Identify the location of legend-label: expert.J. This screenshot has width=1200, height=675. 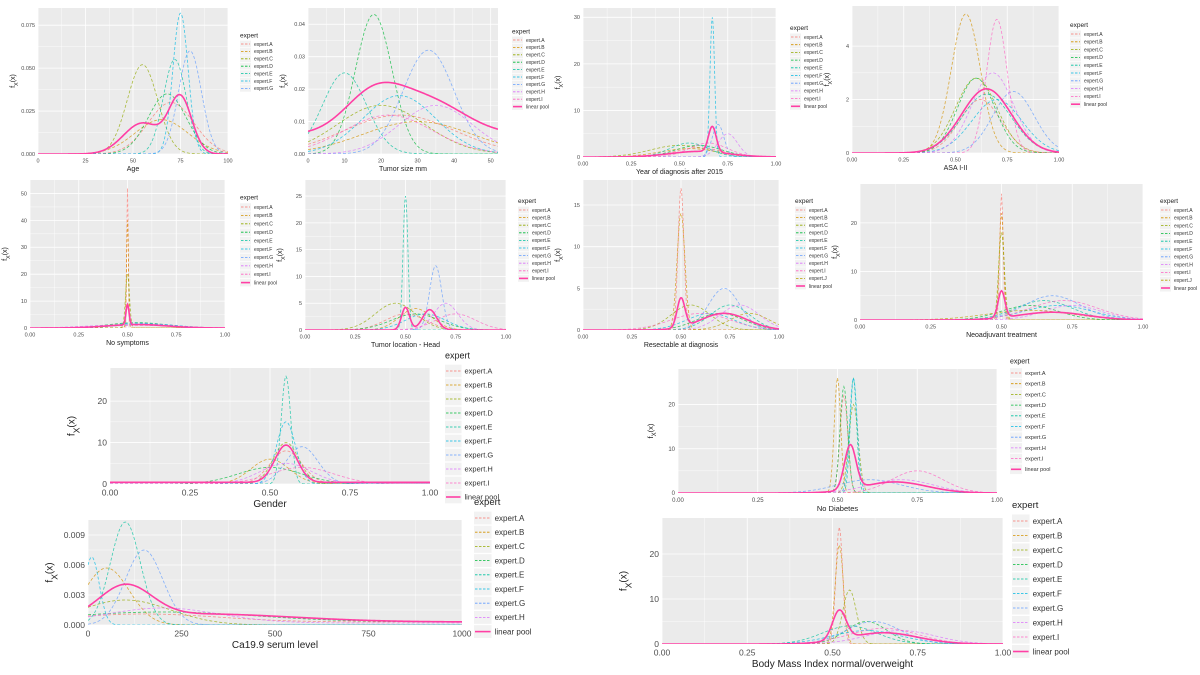
(818, 279).